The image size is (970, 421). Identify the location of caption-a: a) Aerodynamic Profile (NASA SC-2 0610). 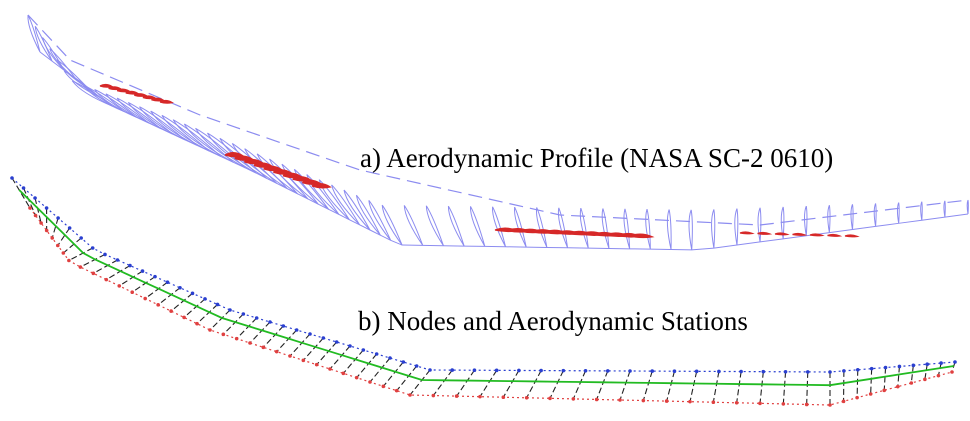
(596, 158).